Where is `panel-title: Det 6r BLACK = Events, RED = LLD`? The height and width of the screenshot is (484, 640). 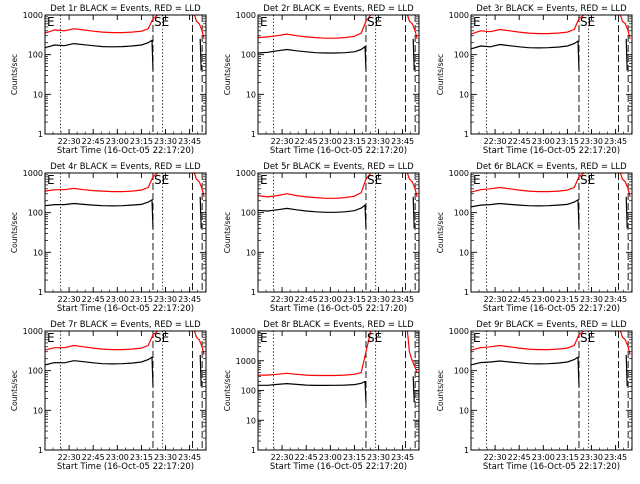 panel-title: Det 6r BLACK = Events, RED = LLD is located at coordinates (551, 167).